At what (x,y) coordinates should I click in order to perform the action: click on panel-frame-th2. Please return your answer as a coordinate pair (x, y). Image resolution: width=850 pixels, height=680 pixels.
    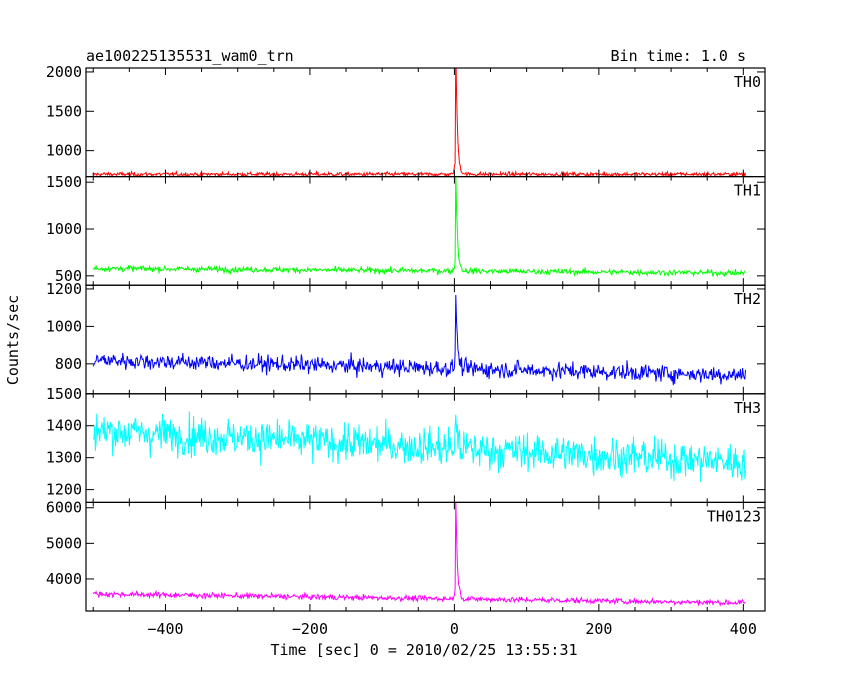
    Looking at the image, I should click on (425, 339).